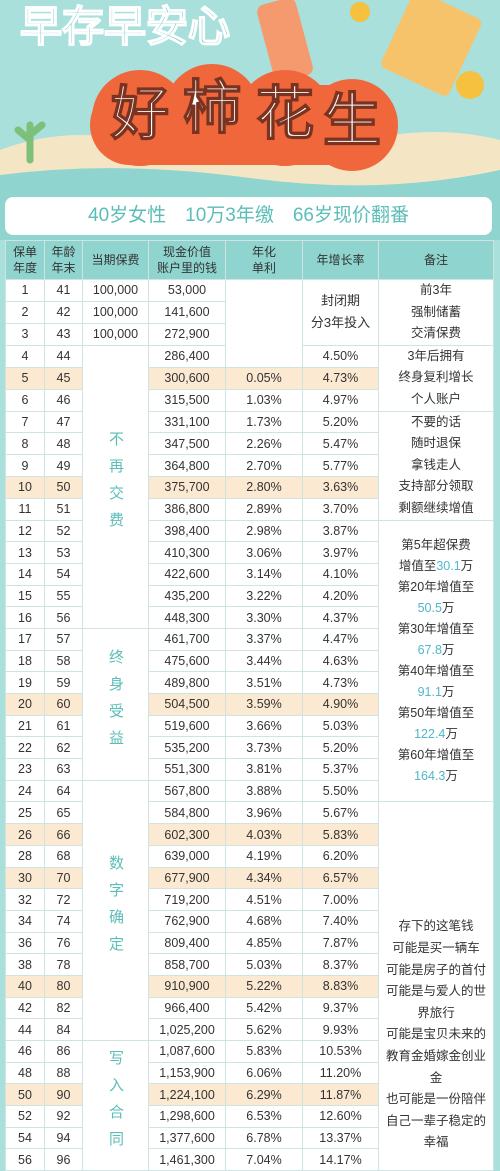  Describe the element at coordinates (63, 487) in the screenshot. I see `age-cell: 50` at that location.